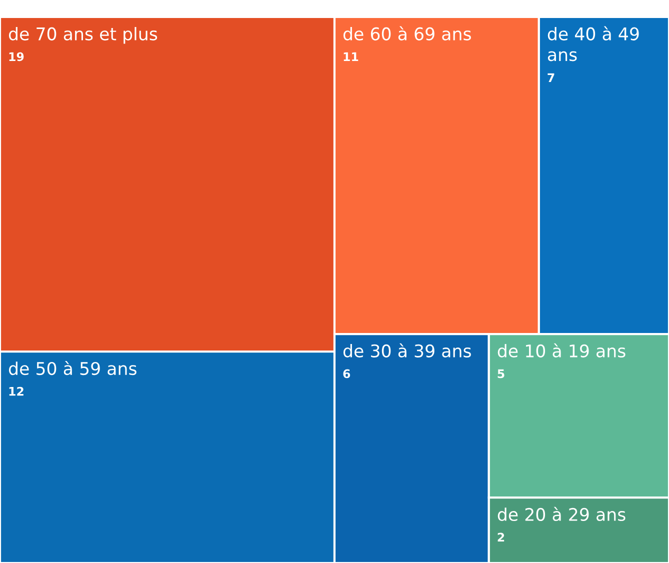  What do you see at coordinates (351, 56) in the screenshot?
I see `data-label: 11` at bounding box center [351, 56].